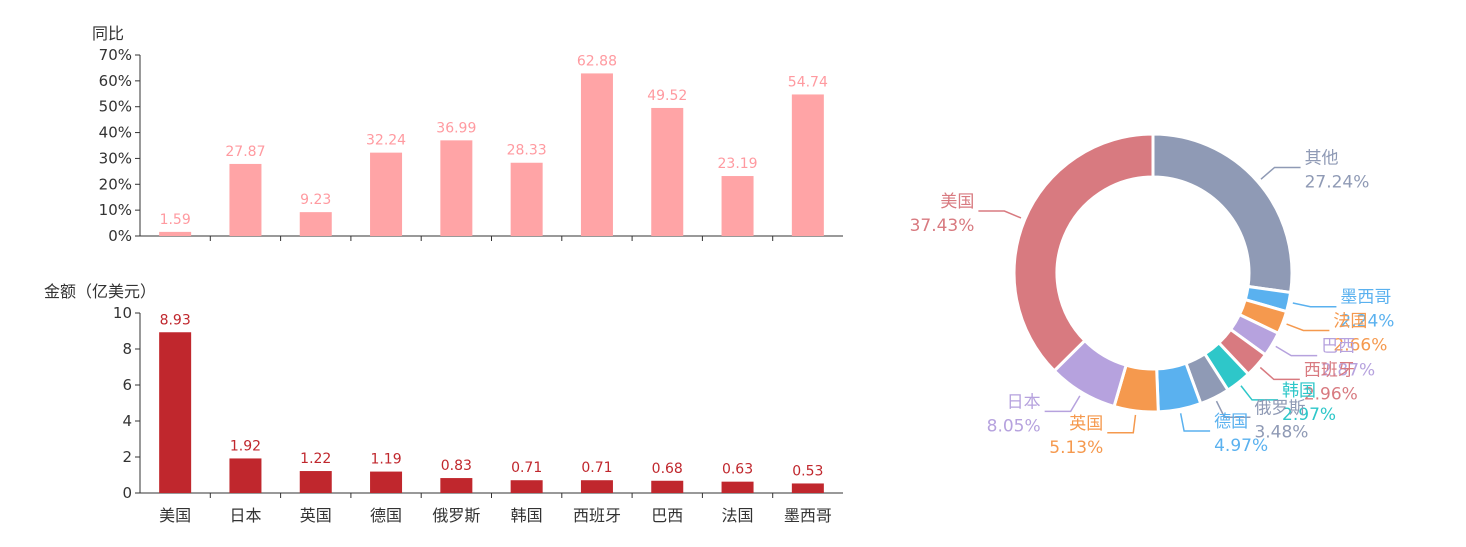 Image resolution: width=1466 pixels, height=547 pixels. Describe the element at coordinates (1309, 415) in the screenshot. I see `donut-slice-percent: 2.97%` at that location.